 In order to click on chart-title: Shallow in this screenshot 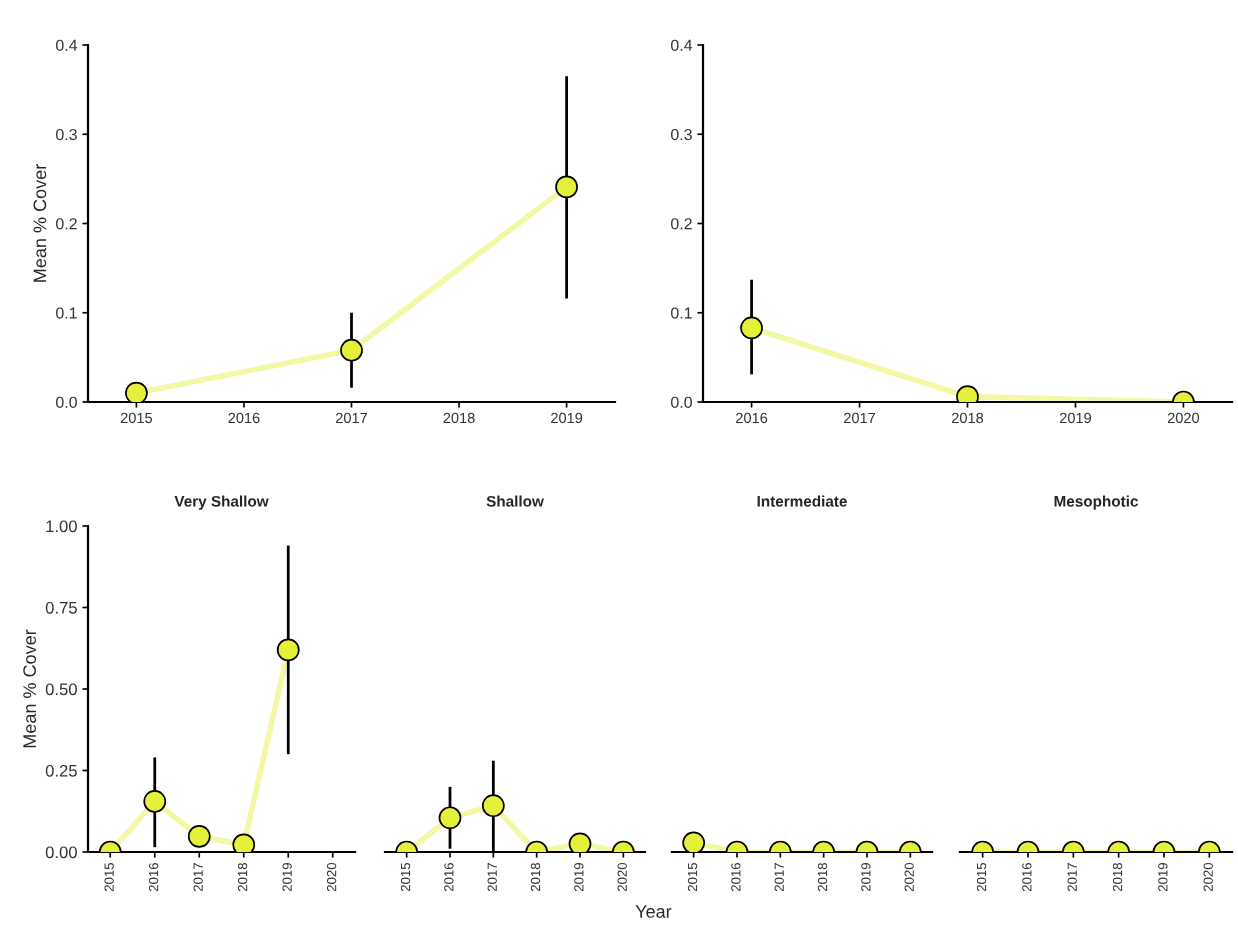, I will do `click(515, 501)`.